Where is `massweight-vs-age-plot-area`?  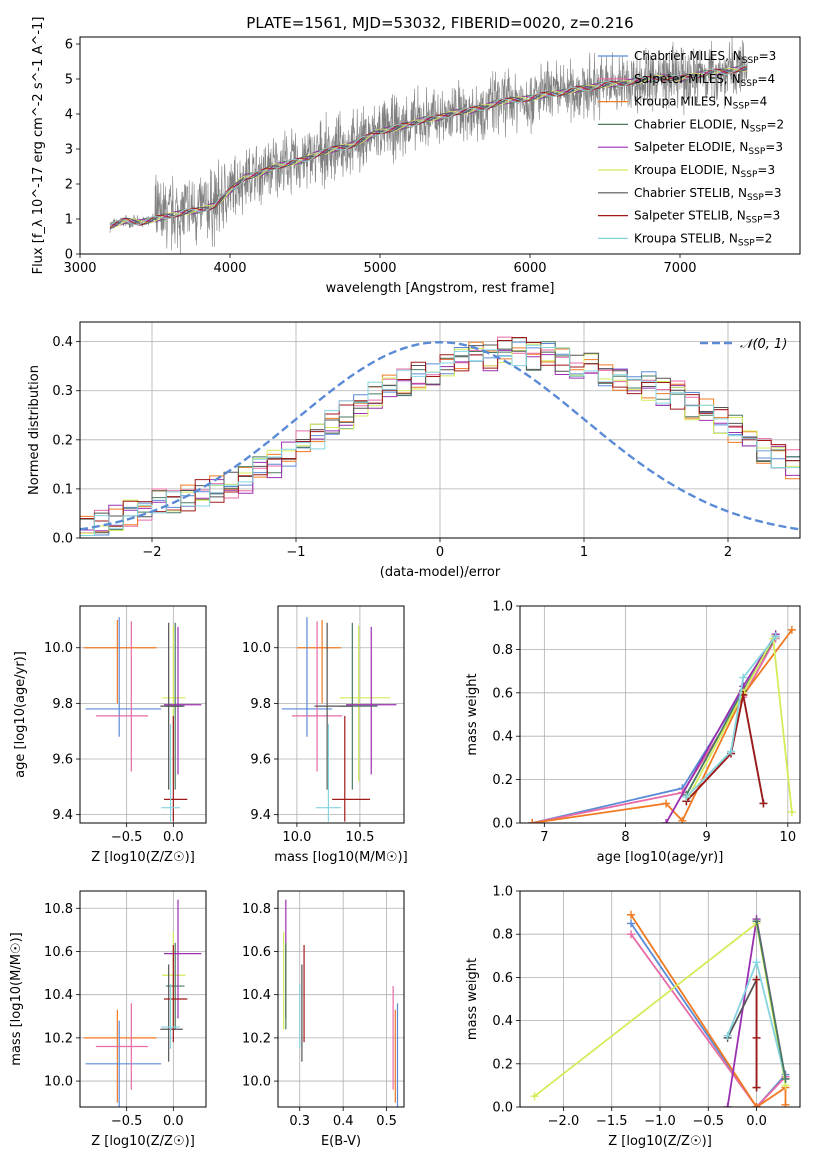 massweight-vs-age-plot-area is located at coordinates (662, 724).